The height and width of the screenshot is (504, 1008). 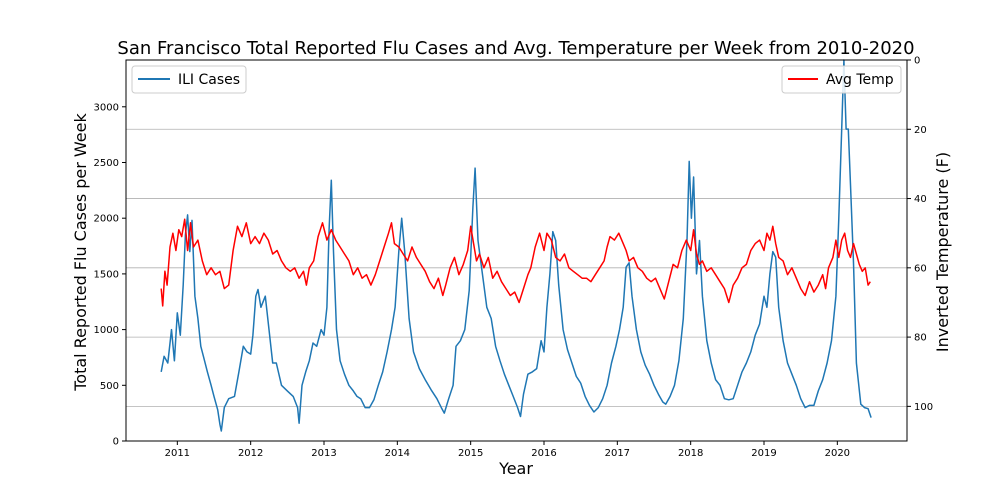 I want to click on y-right-tick-label: 80, so click(x=920, y=338).